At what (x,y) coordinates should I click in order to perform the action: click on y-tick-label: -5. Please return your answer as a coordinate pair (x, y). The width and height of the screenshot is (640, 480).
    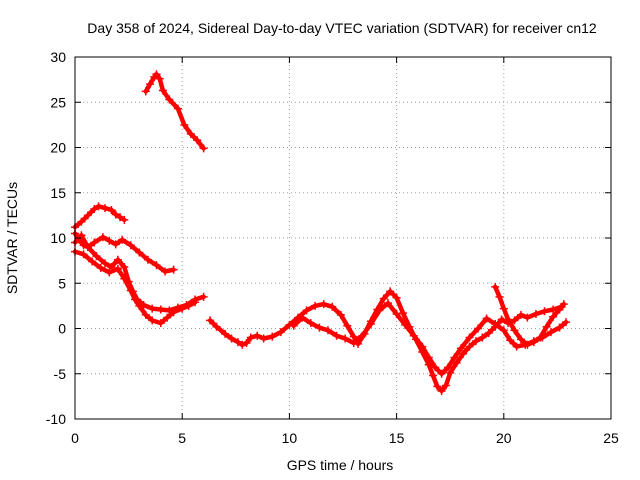
    Looking at the image, I should click on (60, 374).